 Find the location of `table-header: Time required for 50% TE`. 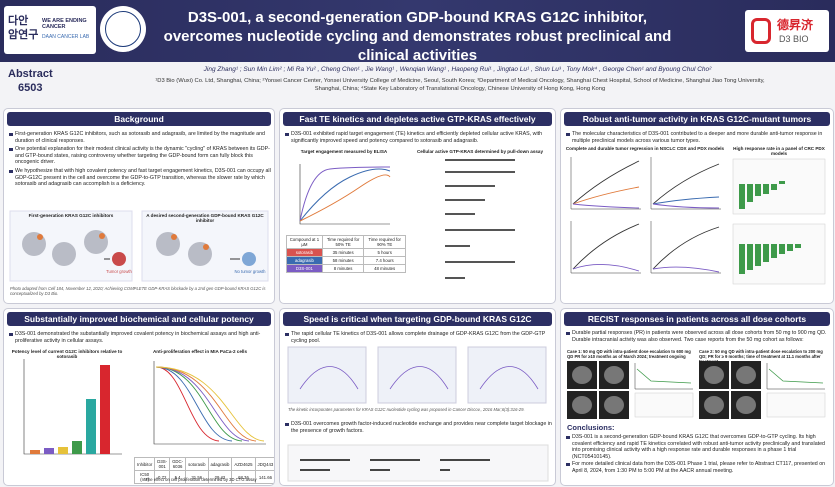

table-header: Time required for 50% TE is located at coordinates (343, 242).